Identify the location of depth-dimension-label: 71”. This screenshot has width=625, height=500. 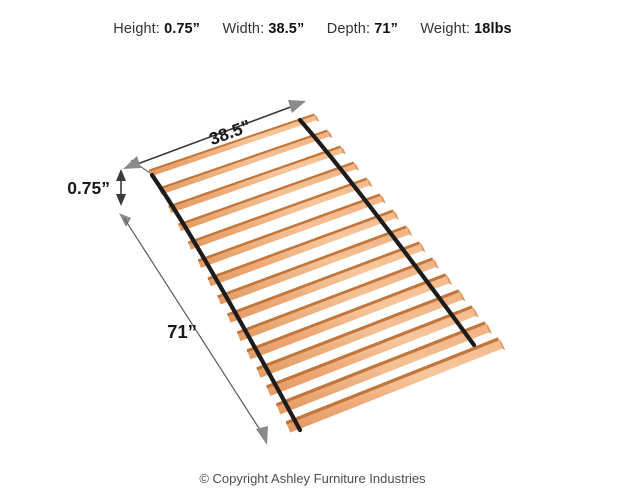
(182, 331).